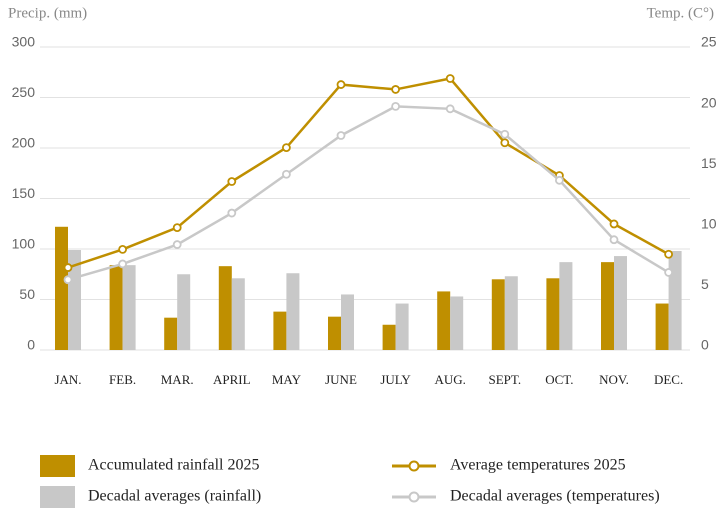  I want to click on y-tick-label: 150, so click(24, 193).